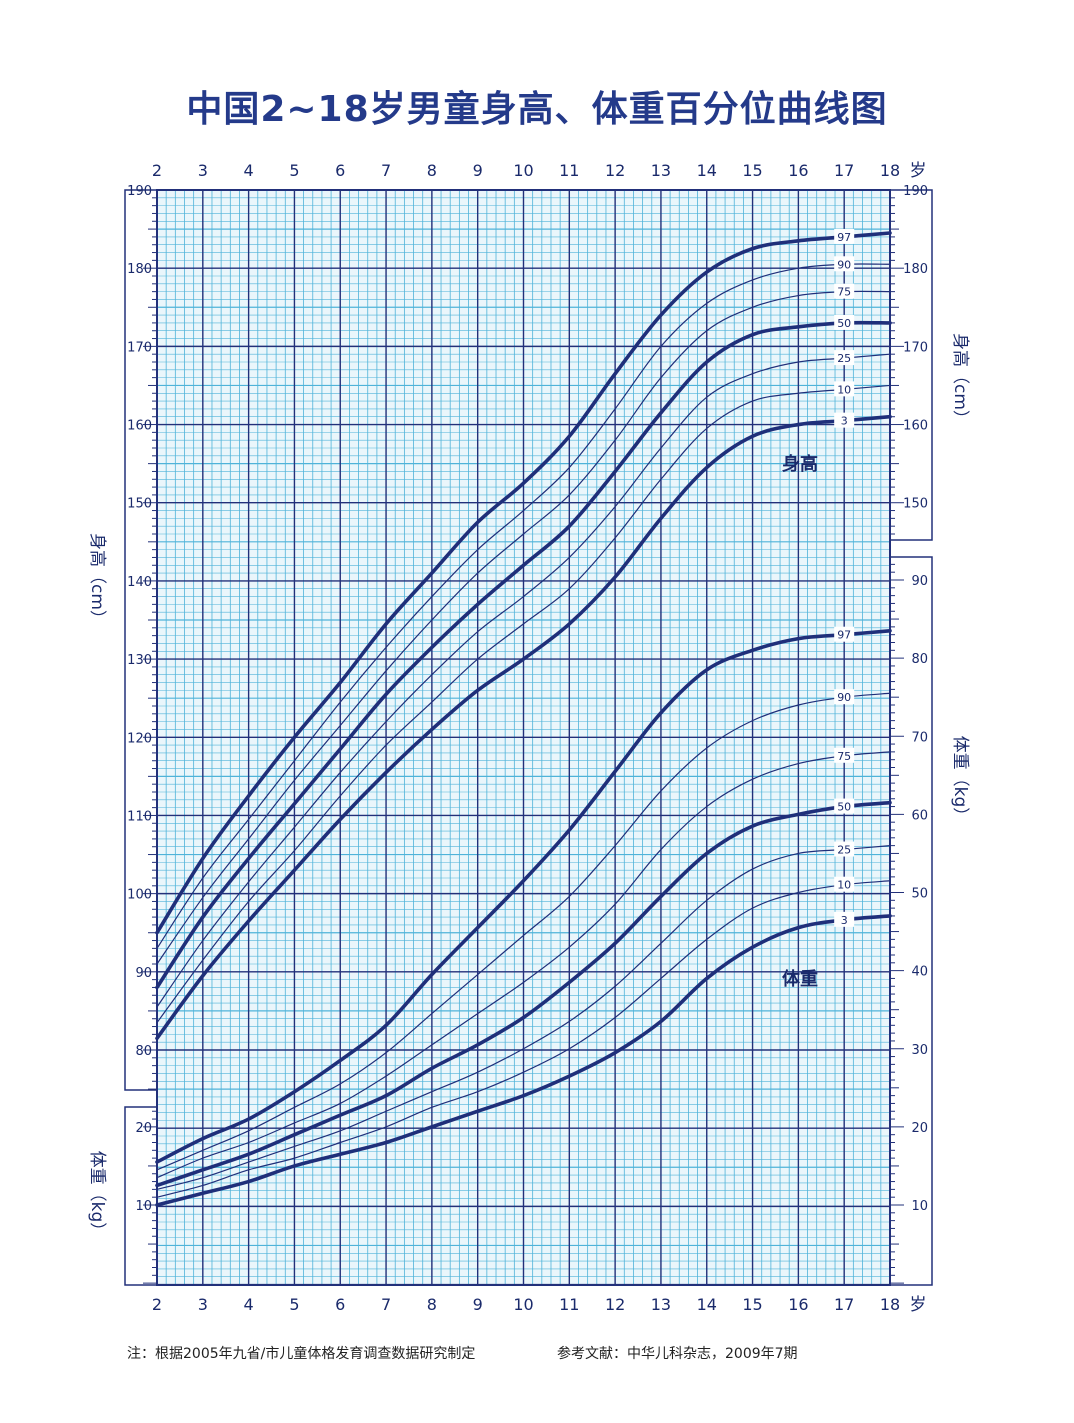 Image resolution: width=1074 pixels, height=1423 pixels. Describe the element at coordinates (890, 1304) in the screenshot. I see `x-tick-label-bottom: 18` at that location.